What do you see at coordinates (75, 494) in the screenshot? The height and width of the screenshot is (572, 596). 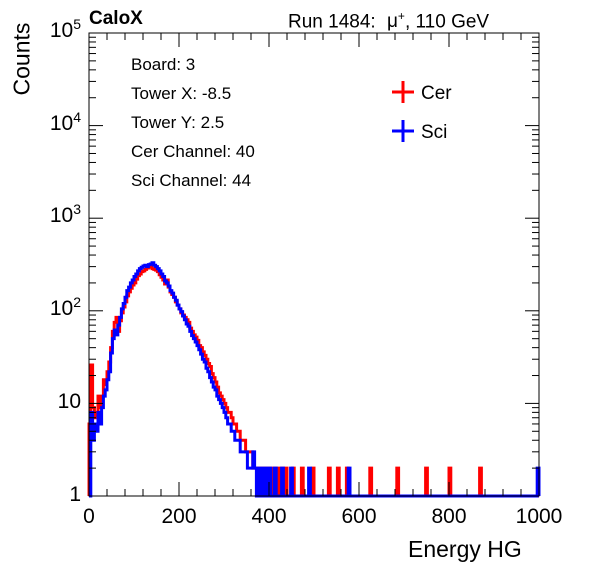 I see `y-tick-label: 1` at bounding box center [75, 494].